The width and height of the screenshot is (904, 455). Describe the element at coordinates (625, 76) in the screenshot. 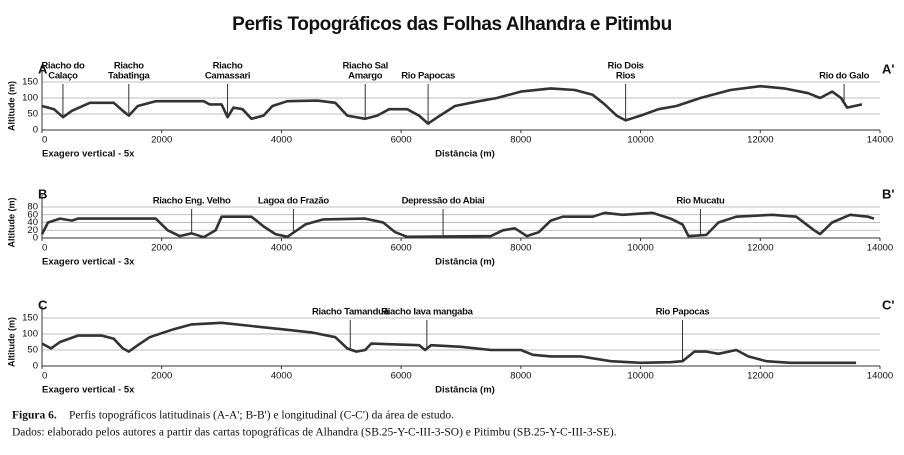

I see `annotation-text: Rios` at that location.